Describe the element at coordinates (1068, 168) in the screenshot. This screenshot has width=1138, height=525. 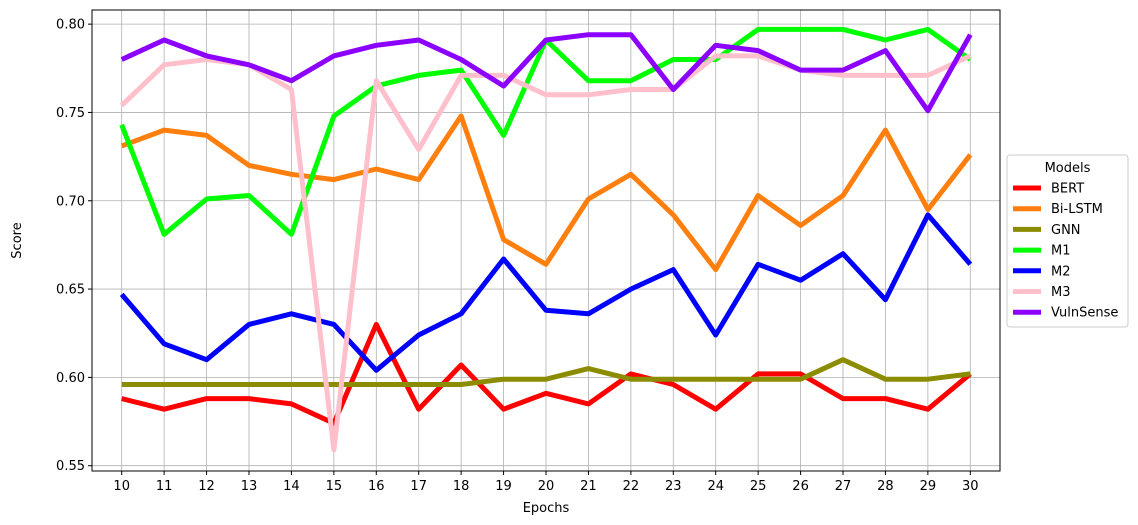
I see `legend-title: Models` at that location.